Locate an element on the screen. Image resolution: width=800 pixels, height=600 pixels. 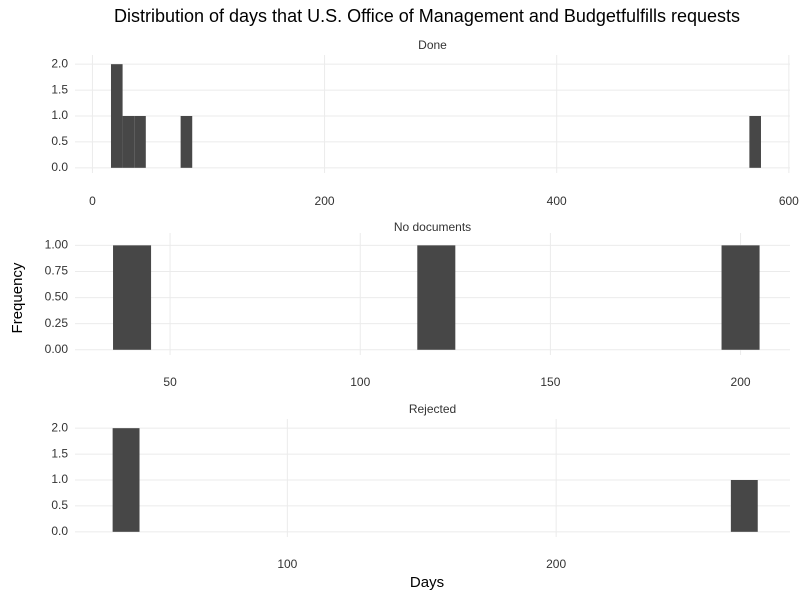
x-axis-label: Days is located at coordinates (427, 582).